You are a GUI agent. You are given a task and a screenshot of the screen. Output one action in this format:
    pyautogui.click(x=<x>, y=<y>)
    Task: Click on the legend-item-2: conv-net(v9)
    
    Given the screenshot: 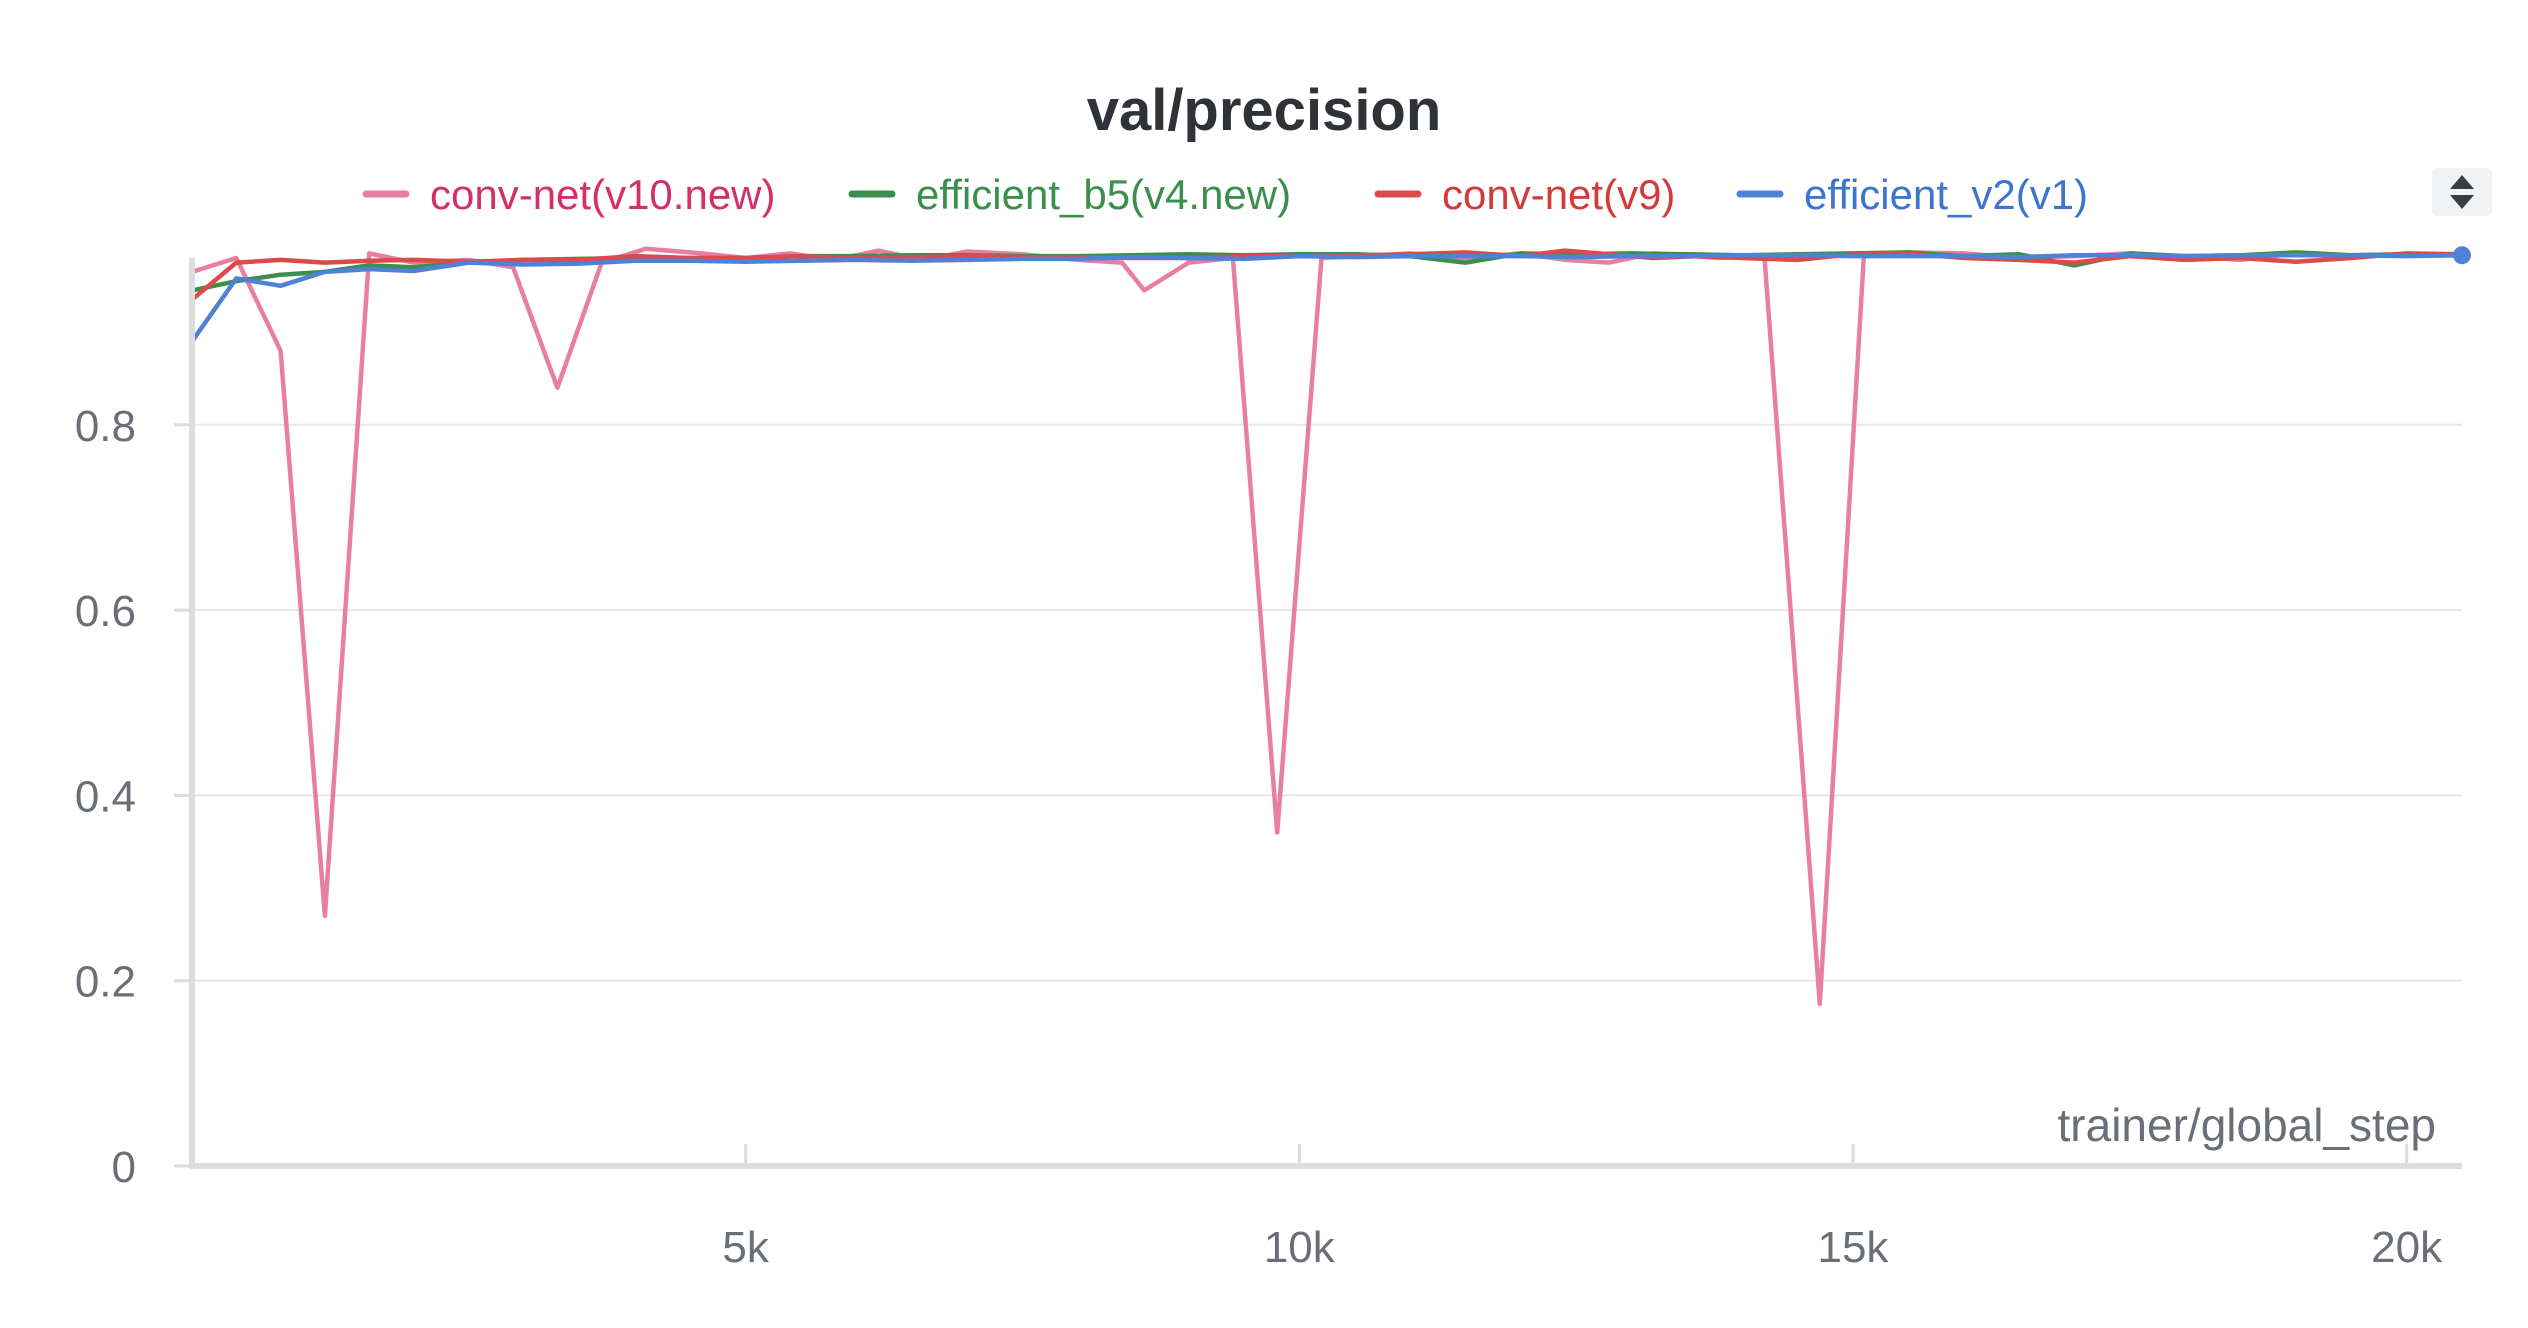 What is the action you would take?
    pyautogui.click(x=1524, y=194)
    